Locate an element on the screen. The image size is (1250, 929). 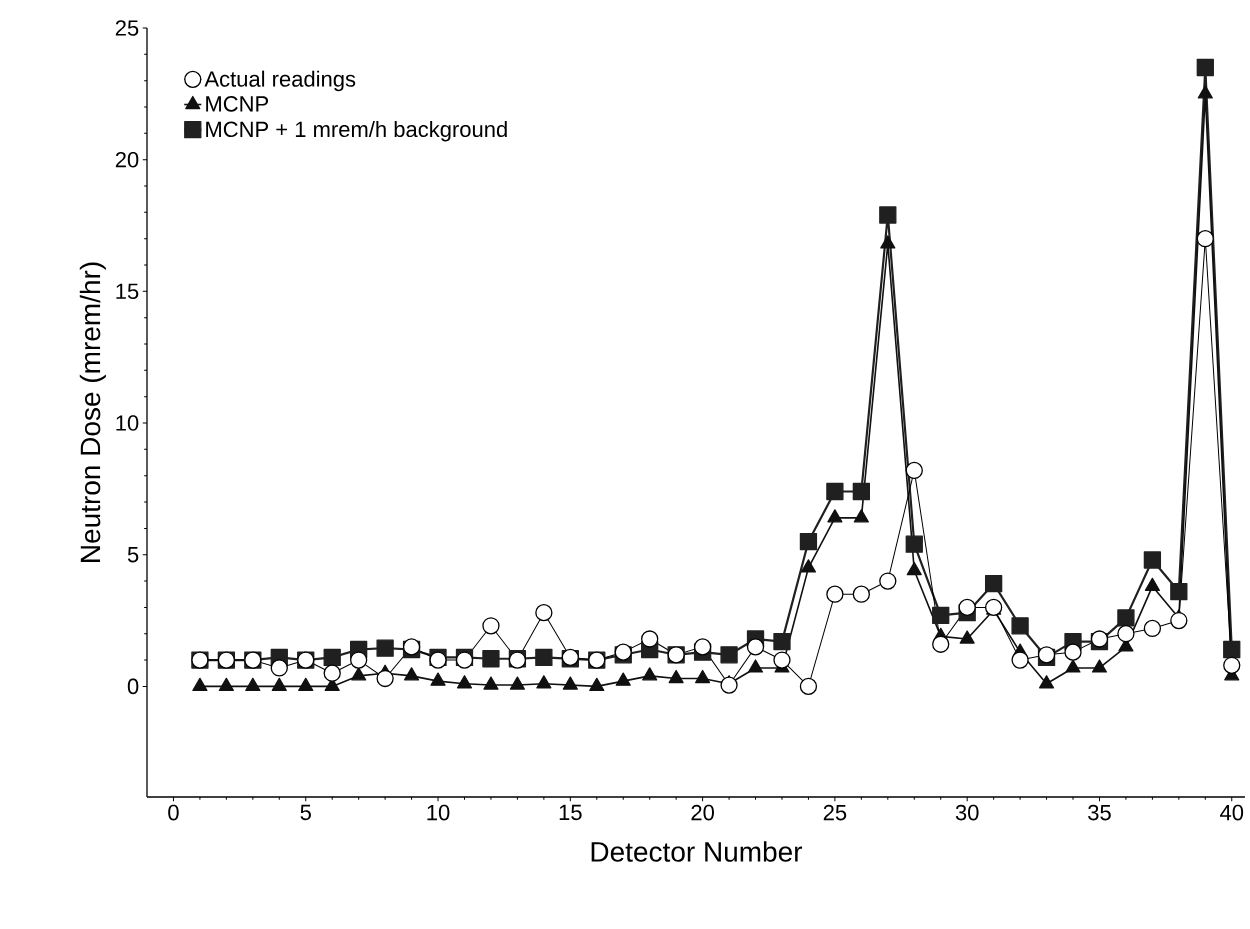
y-tick-label: 25 is located at coordinates (127, 28).